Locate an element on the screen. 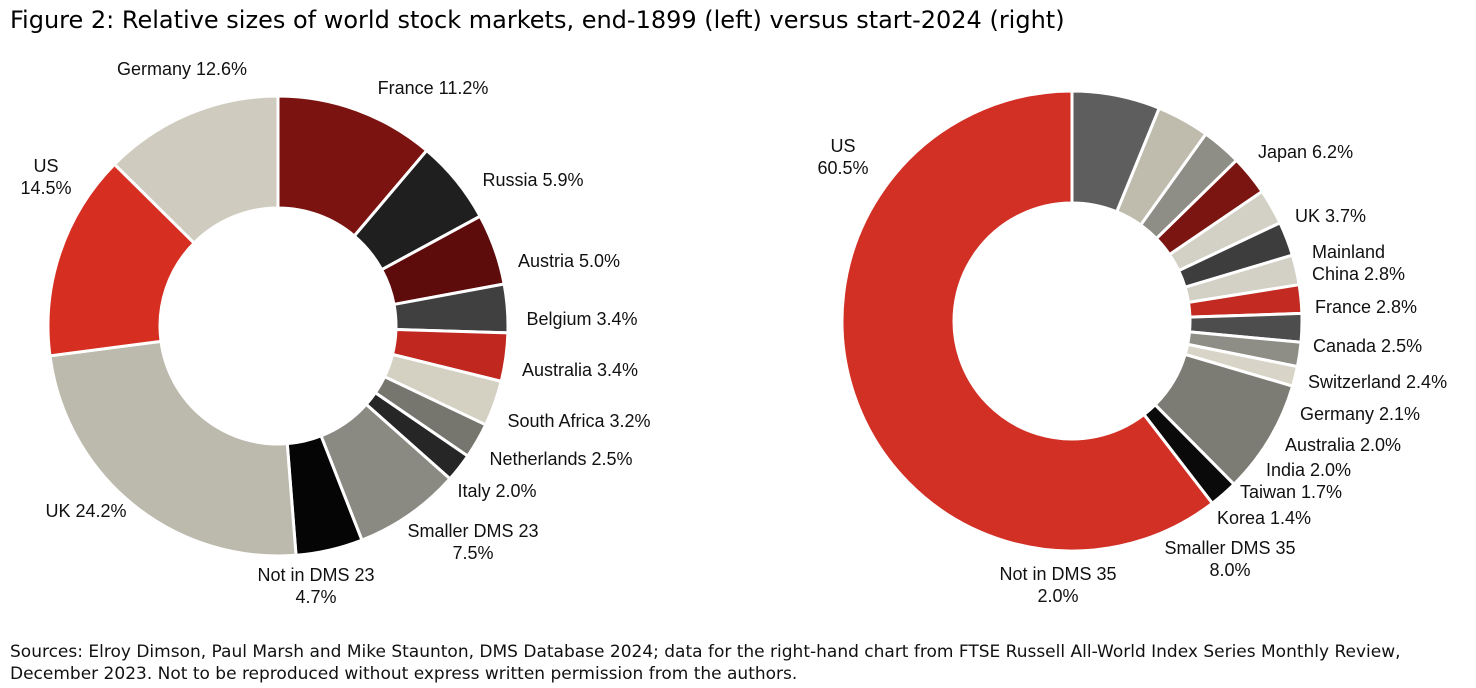 The image size is (1476, 688). slice-label-korea: Korea 1.4% is located at coordinates (1264, 518).